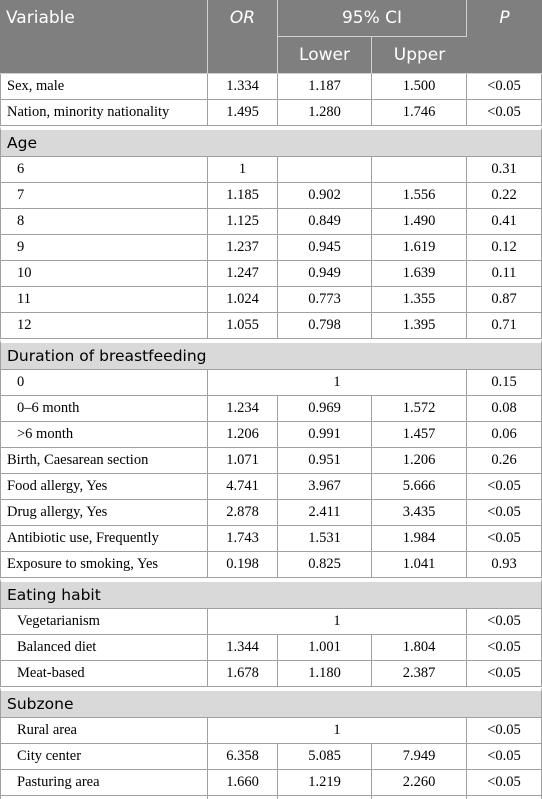 The image size is (542, 799). I want to click on or-cell: 1.495, so click(243, 113).